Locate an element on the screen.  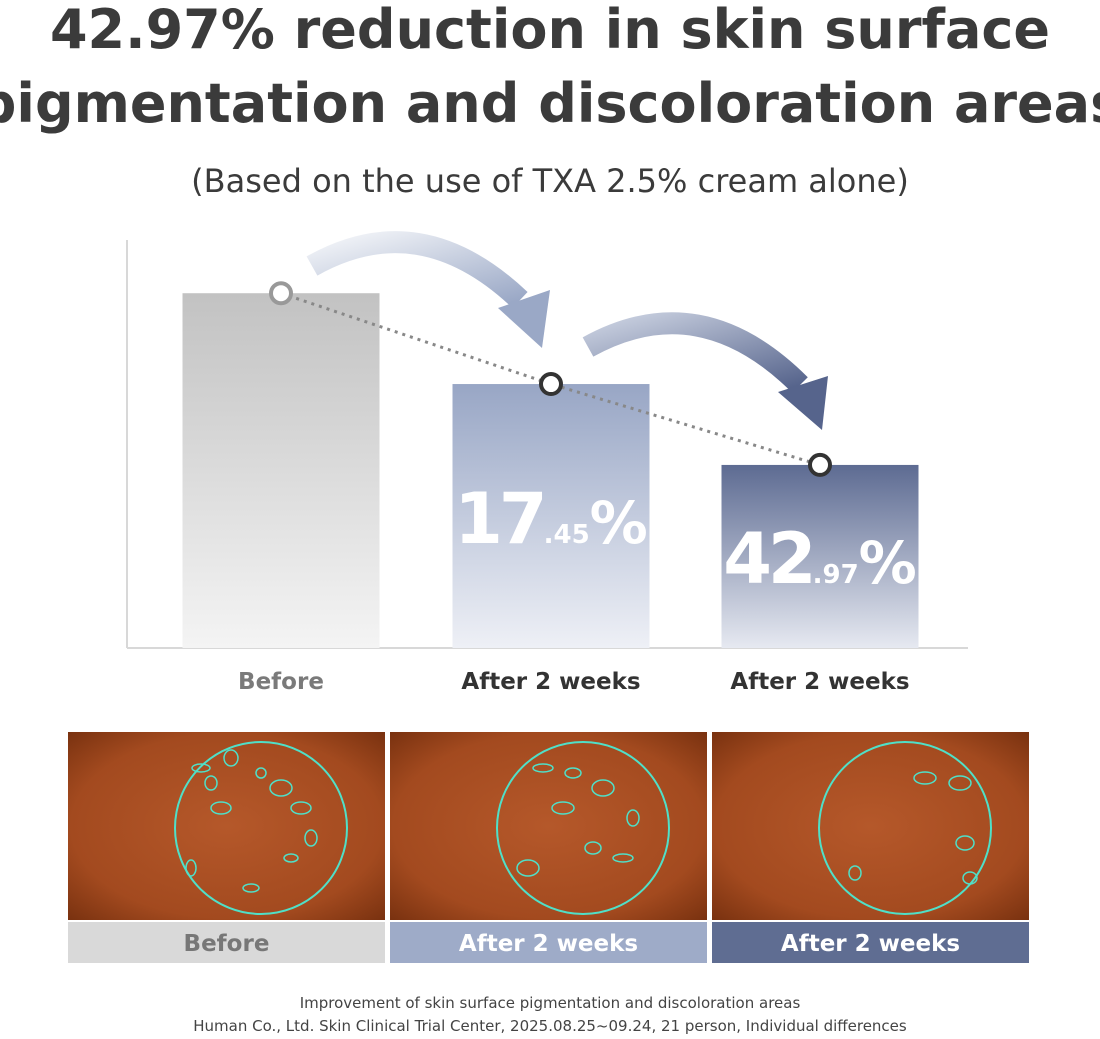
x-tick-label: Before is located at coordinates (281, 682).